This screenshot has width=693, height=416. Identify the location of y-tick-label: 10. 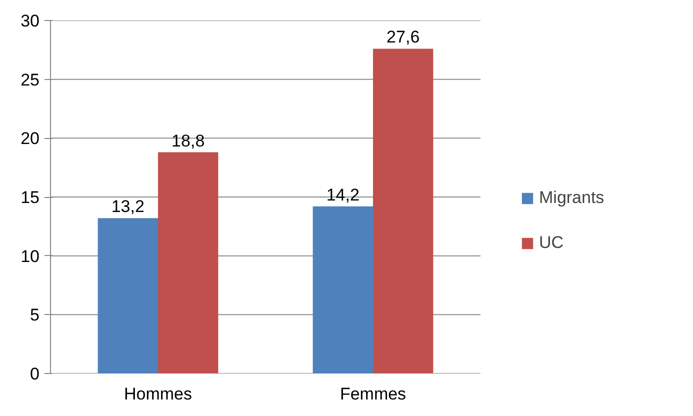
(30, 256).